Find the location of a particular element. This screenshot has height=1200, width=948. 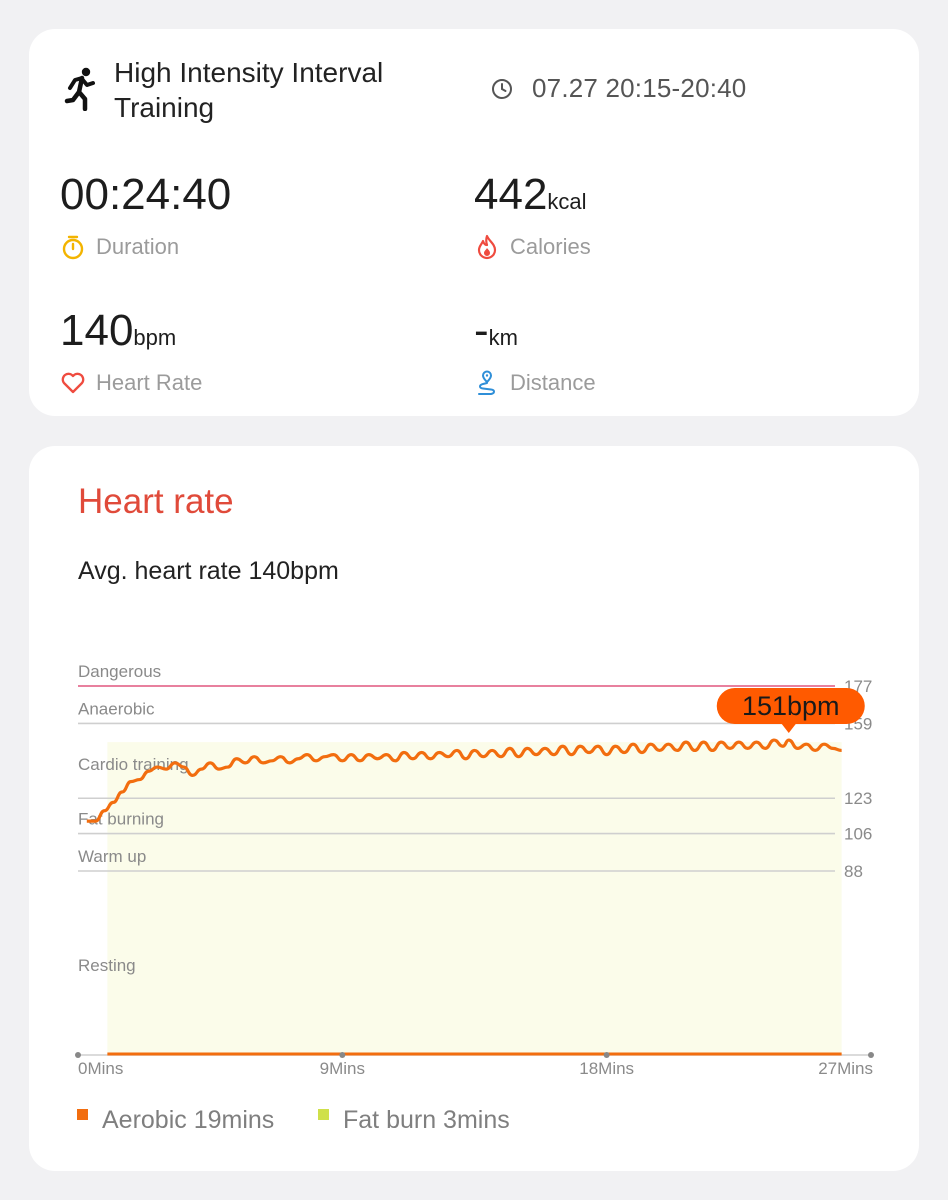

calories-value: 442 is located at coordinates (511, 194).